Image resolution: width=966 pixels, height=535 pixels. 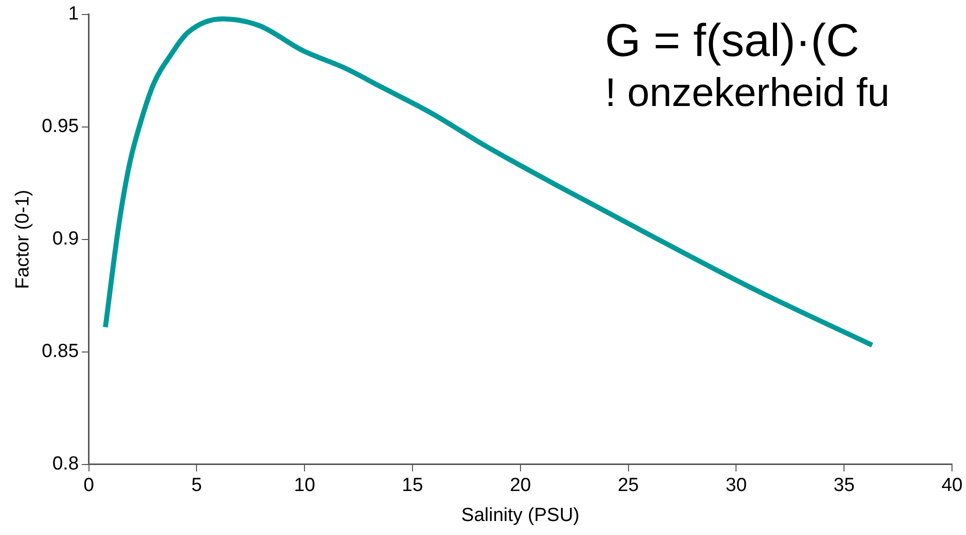 I want to click on x-tick-label: 10, so click(x=305, y=485).